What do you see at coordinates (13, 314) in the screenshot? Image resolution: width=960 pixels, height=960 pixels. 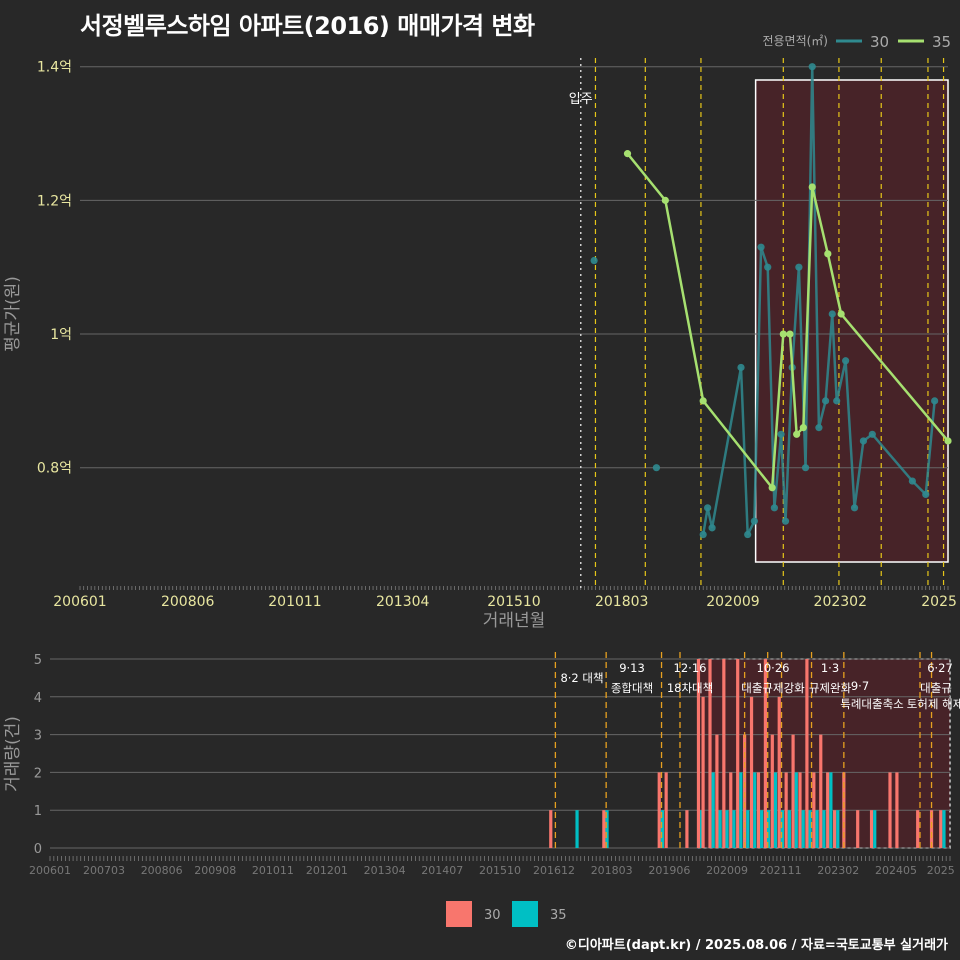 I see `y-axis-title: 평균가(원)` at bounding box center [13, 314].